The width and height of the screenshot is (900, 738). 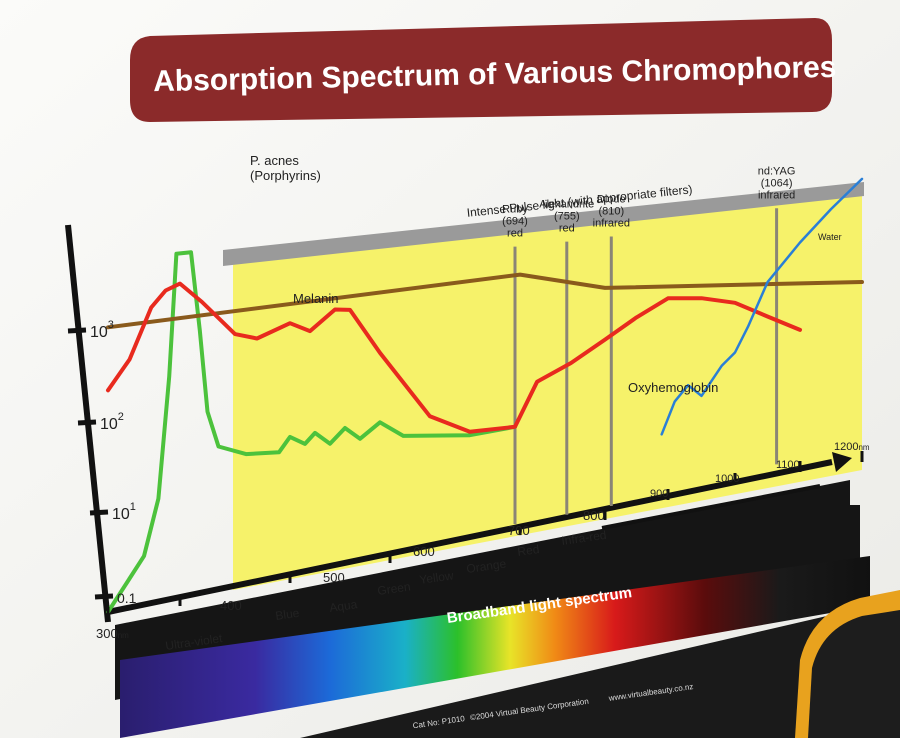 I want to click on series-line-melanin, so click(x=485, y=301).